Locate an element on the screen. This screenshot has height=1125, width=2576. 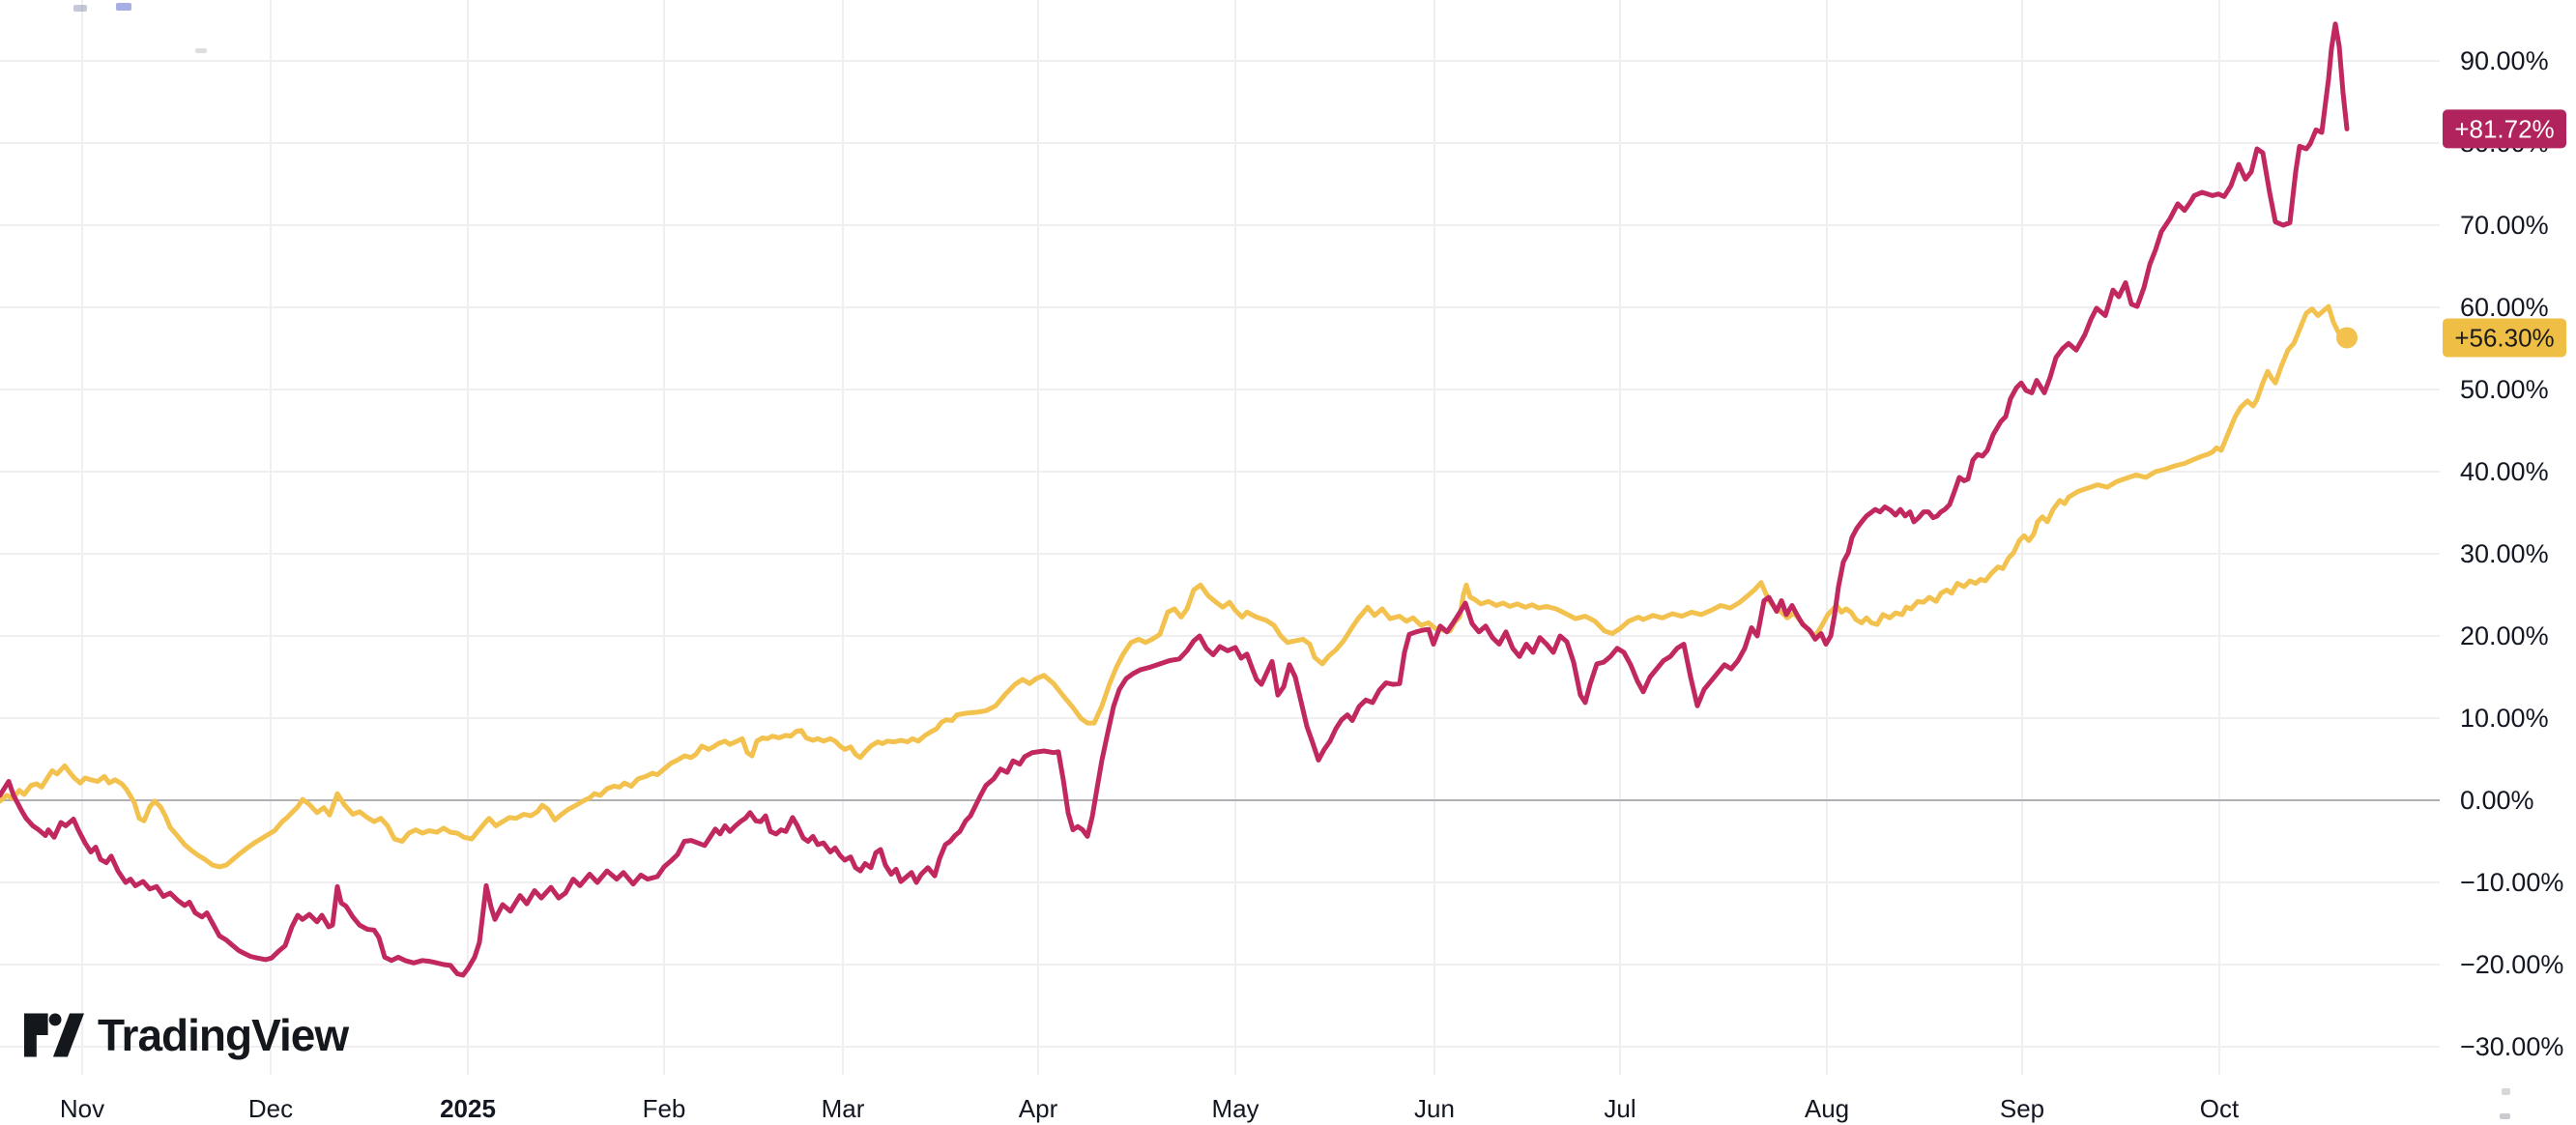
x-axis-tick-label: May is located at coordinates (1235, 1108).